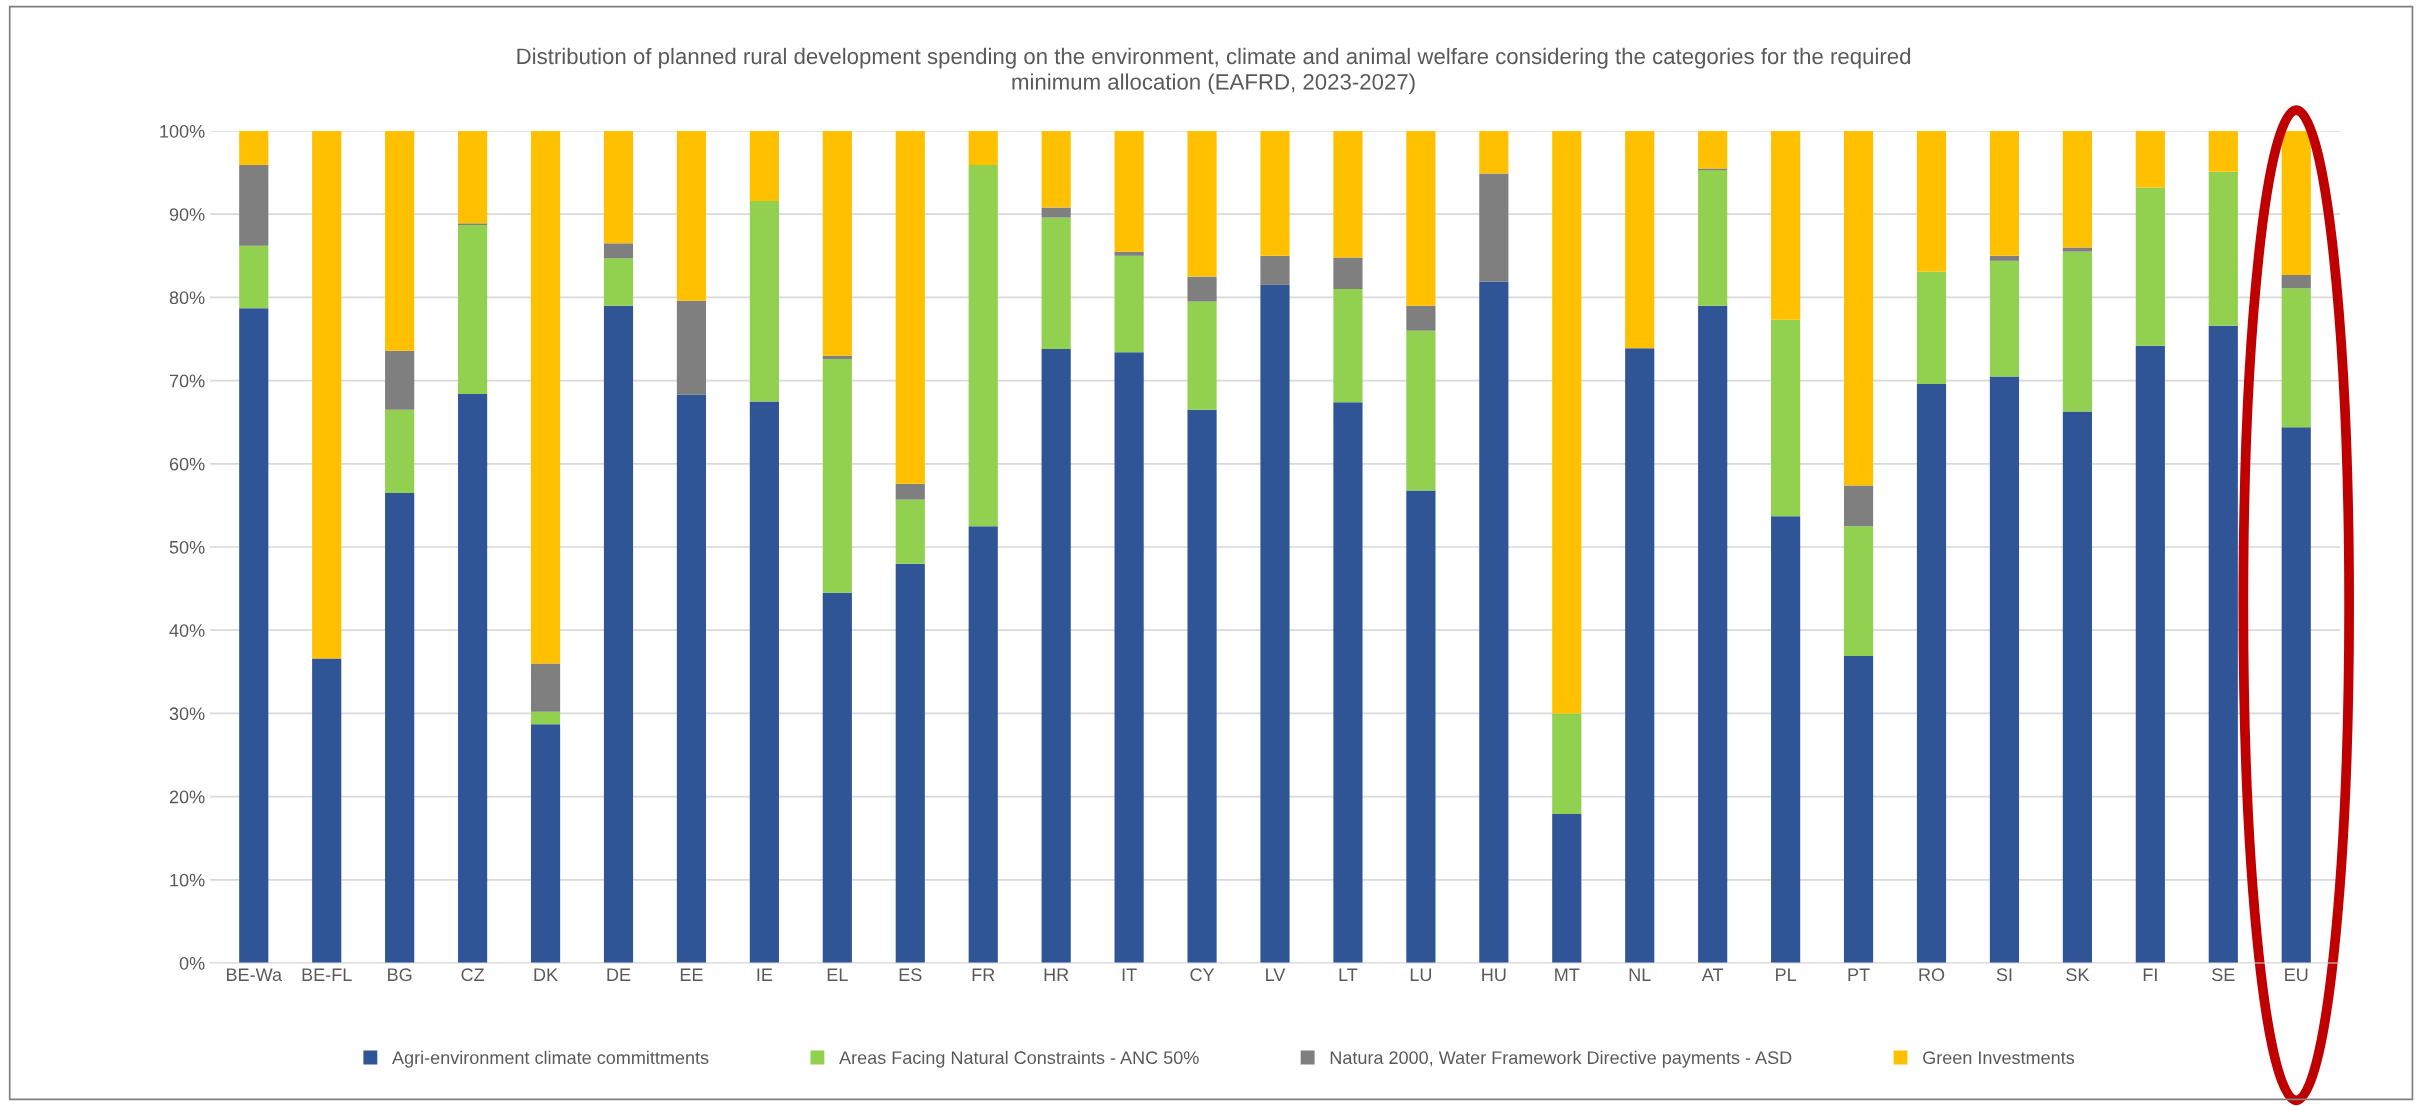  I want to click on x-tick-label: FR, so click(983, 974).